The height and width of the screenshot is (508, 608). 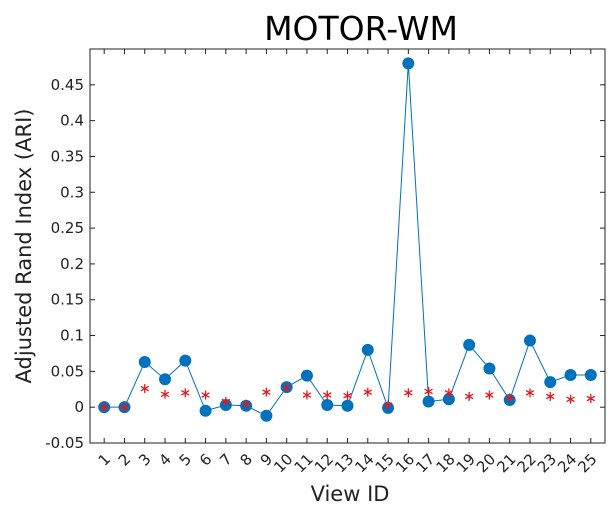 I want to click on y-tick-label: 0.45, so click(x=67, y=85).